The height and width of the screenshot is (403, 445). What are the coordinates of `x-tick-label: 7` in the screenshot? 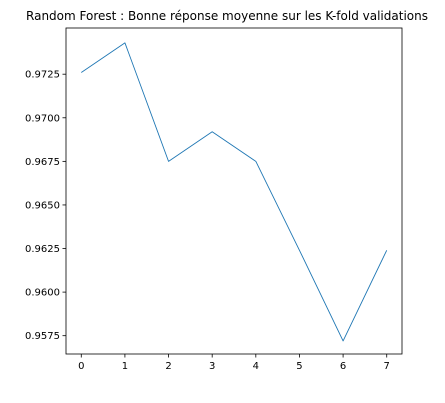 It's located at (387, 366).